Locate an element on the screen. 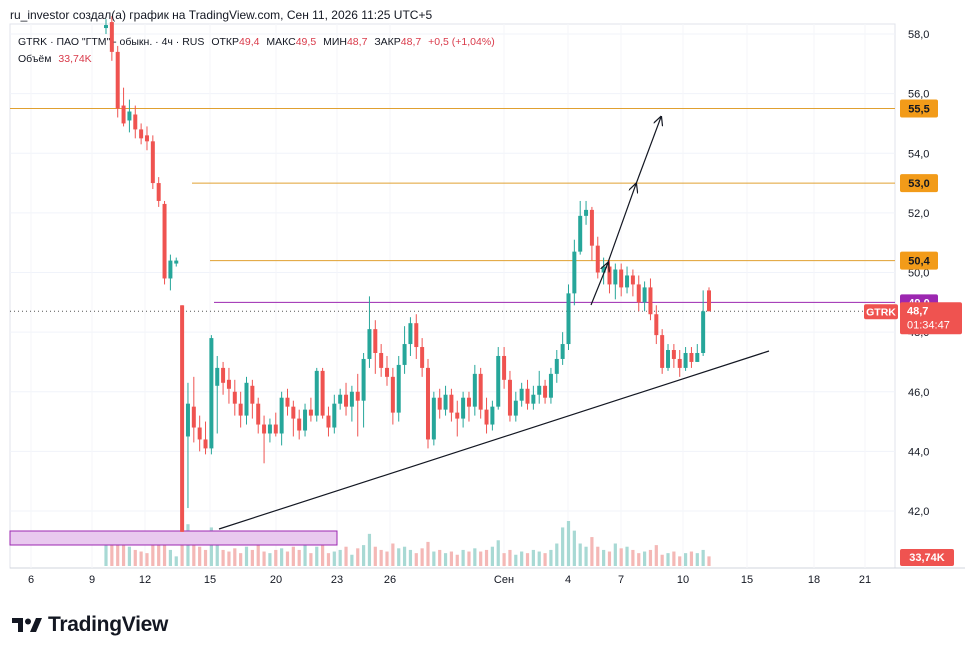 The width and height of the screenshot is (976, 654). legend-volume-value: 33,74K is located at coordinates (75, 59).